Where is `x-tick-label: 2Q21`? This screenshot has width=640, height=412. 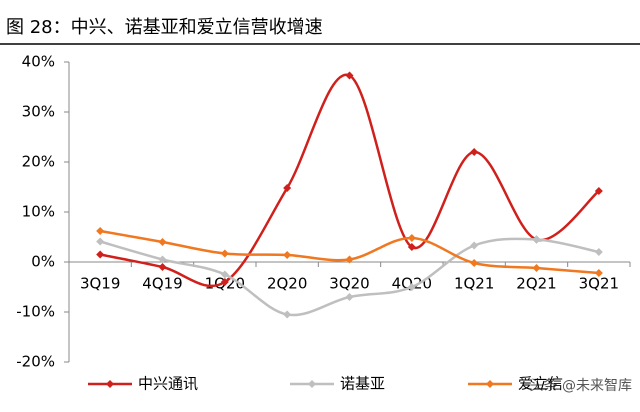 x-tick-label: 2Q21 is located at coordinates (536, 284).